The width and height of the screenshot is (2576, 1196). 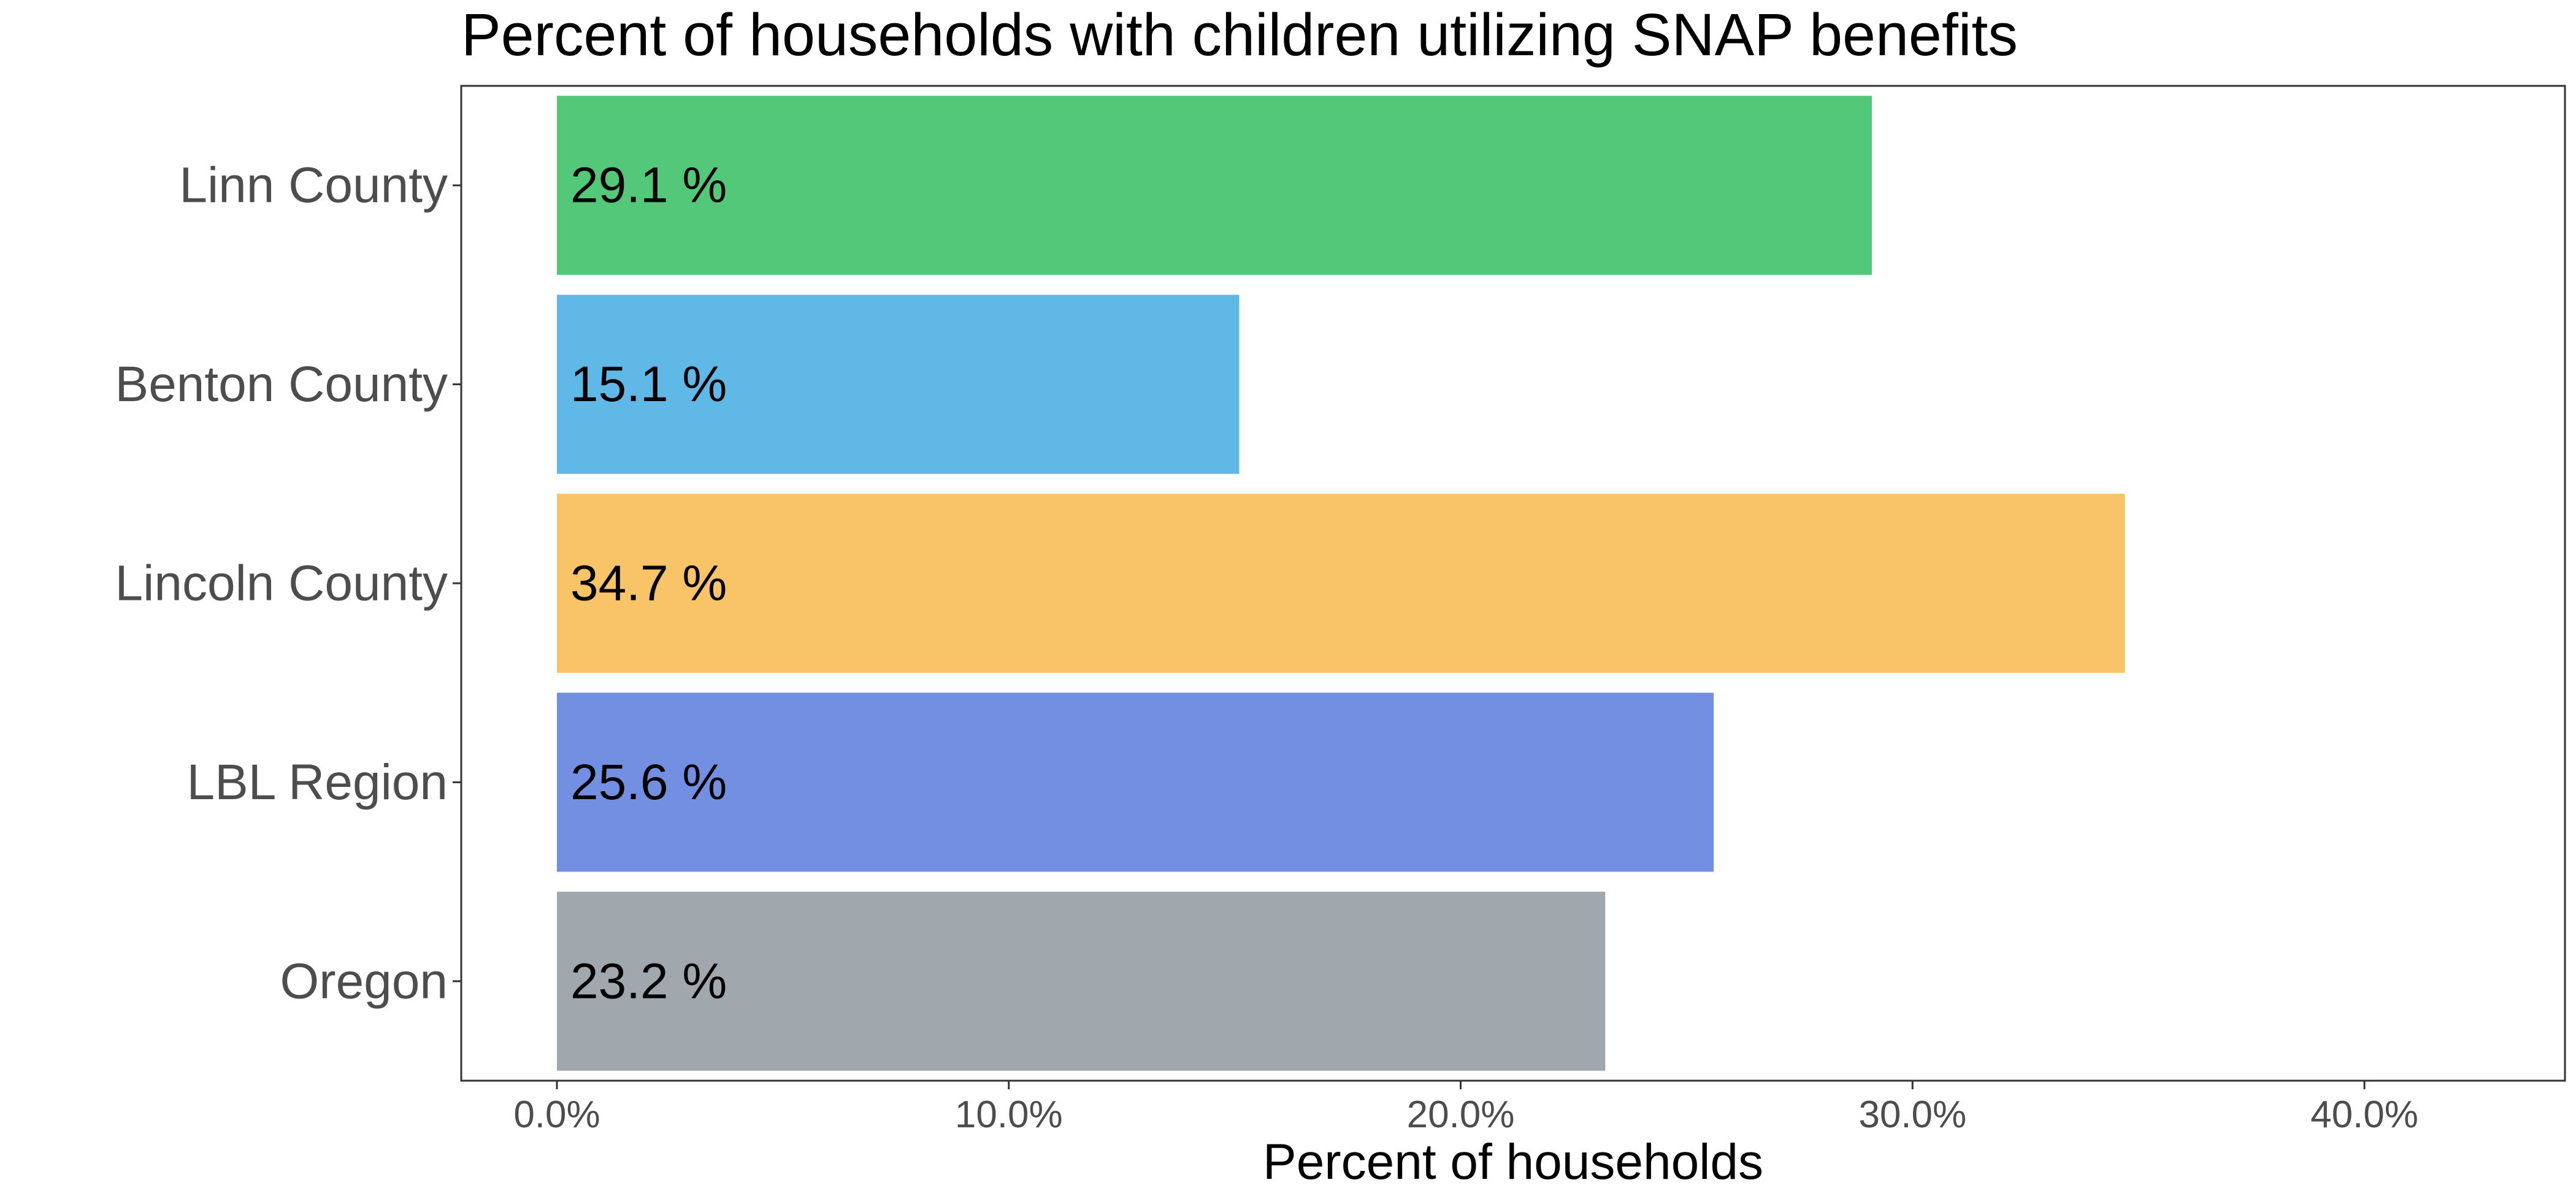 What do you see at coordinates (317, 782) in the screenshot?
I see `category-label-lbl-region: LBL Region` at bounding box center [317, 782].